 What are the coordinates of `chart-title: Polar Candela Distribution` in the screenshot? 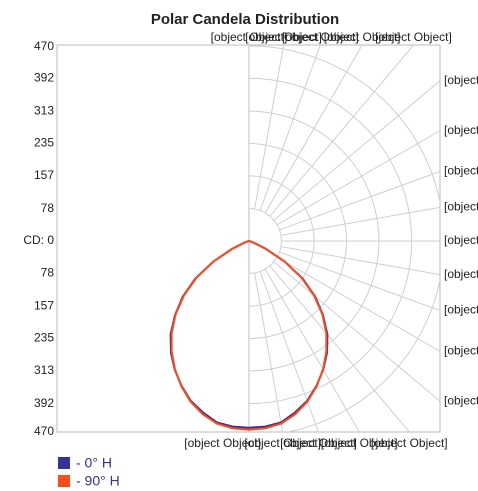 It's located at (245, 19).